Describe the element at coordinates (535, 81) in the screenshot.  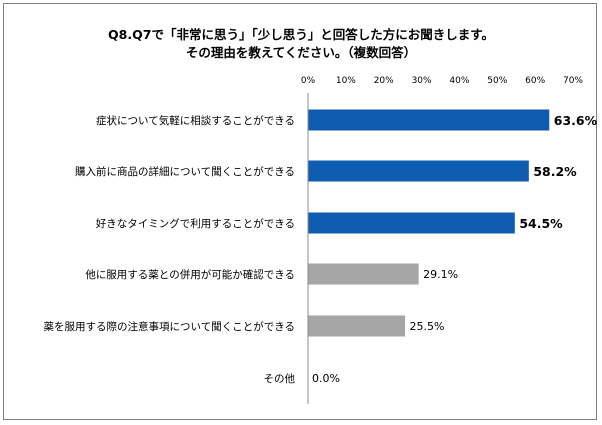
I see `x-tick-label: 60%` at that location.